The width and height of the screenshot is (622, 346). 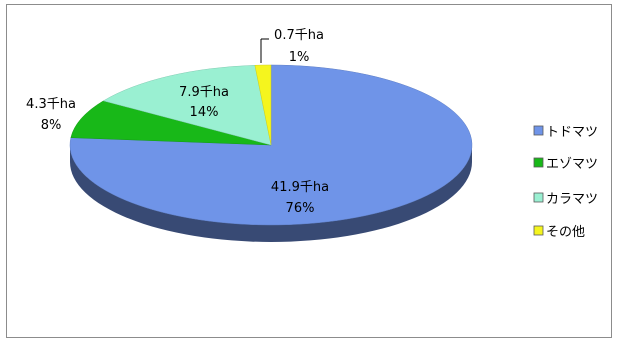 I want to click on slice-value-label-ezomatsu: 4.3千ha, so click(x=51, y=104).